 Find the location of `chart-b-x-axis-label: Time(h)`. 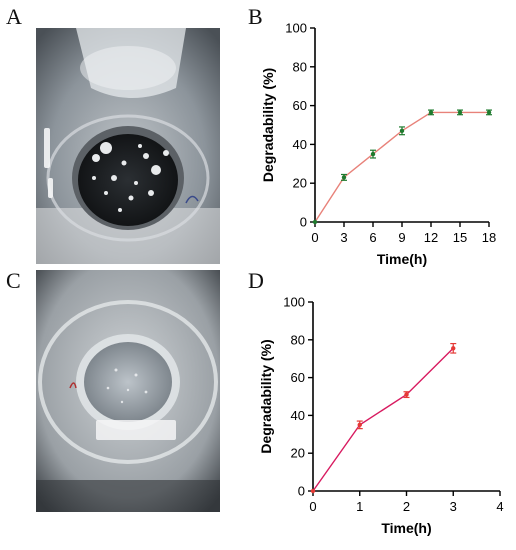

chart-b-x-axis-label: Time(h) is located at coordinates (402, 259).